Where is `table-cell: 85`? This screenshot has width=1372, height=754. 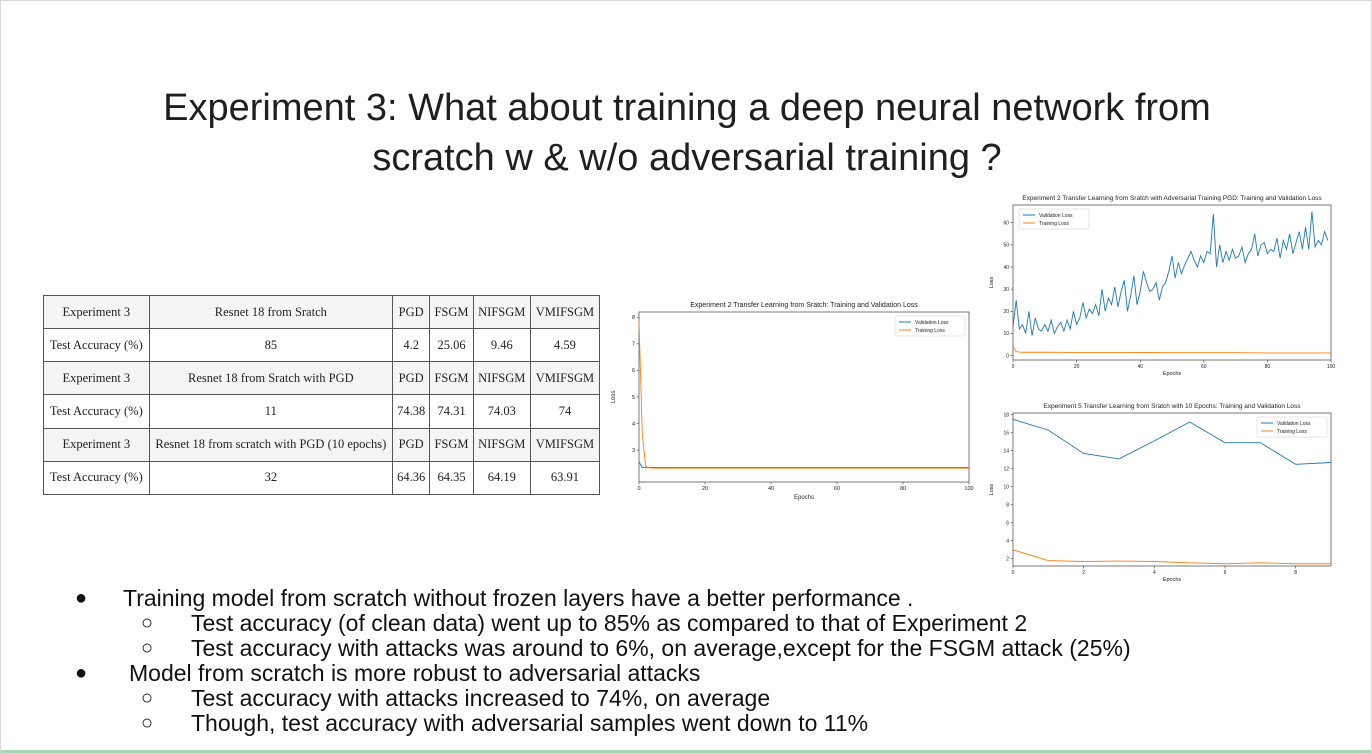 table-cell: 85 is located at coordinates (270, 345).